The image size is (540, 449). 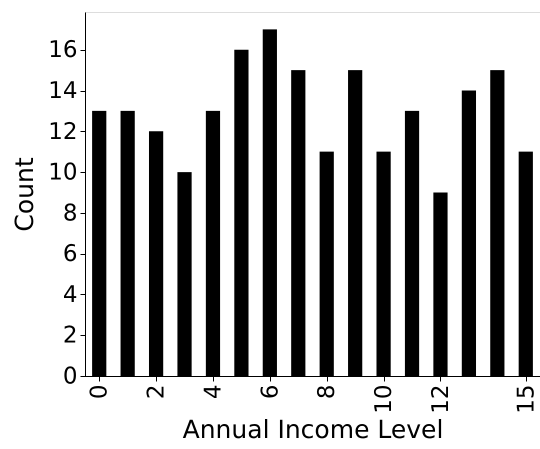 I want to click on y-axis-title: Count, so click(x=25, y=194).